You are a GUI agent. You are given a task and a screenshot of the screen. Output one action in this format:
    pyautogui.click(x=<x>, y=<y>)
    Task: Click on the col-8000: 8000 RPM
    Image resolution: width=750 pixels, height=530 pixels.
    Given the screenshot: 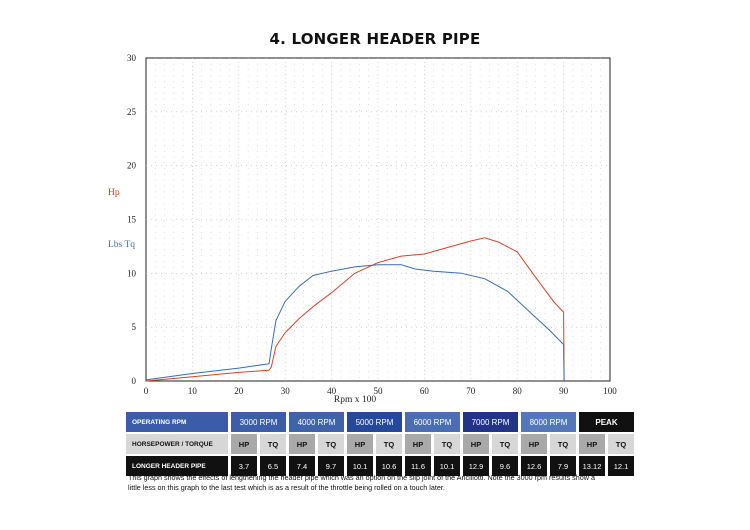 What is the action you would take?
    pyautogui.click(x=549, y=423)
    